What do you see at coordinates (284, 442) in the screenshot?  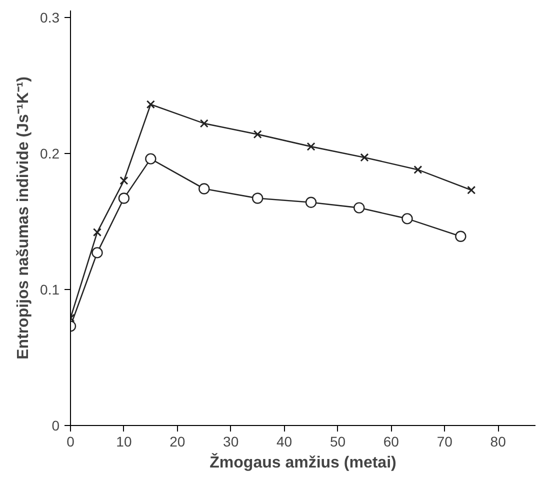 I see `x-tick-label: 40` at bounding box center [284, 442].